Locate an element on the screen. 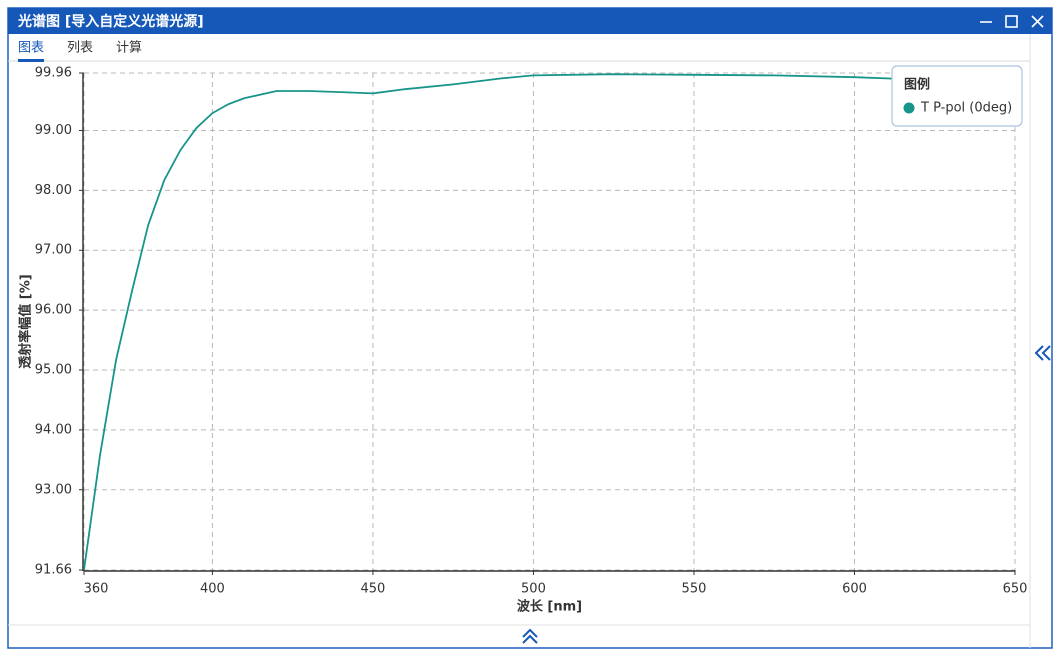 This screenshot has width=1060, height=655. y-tick-label: 91.66 is located at coordinates (53, 570).